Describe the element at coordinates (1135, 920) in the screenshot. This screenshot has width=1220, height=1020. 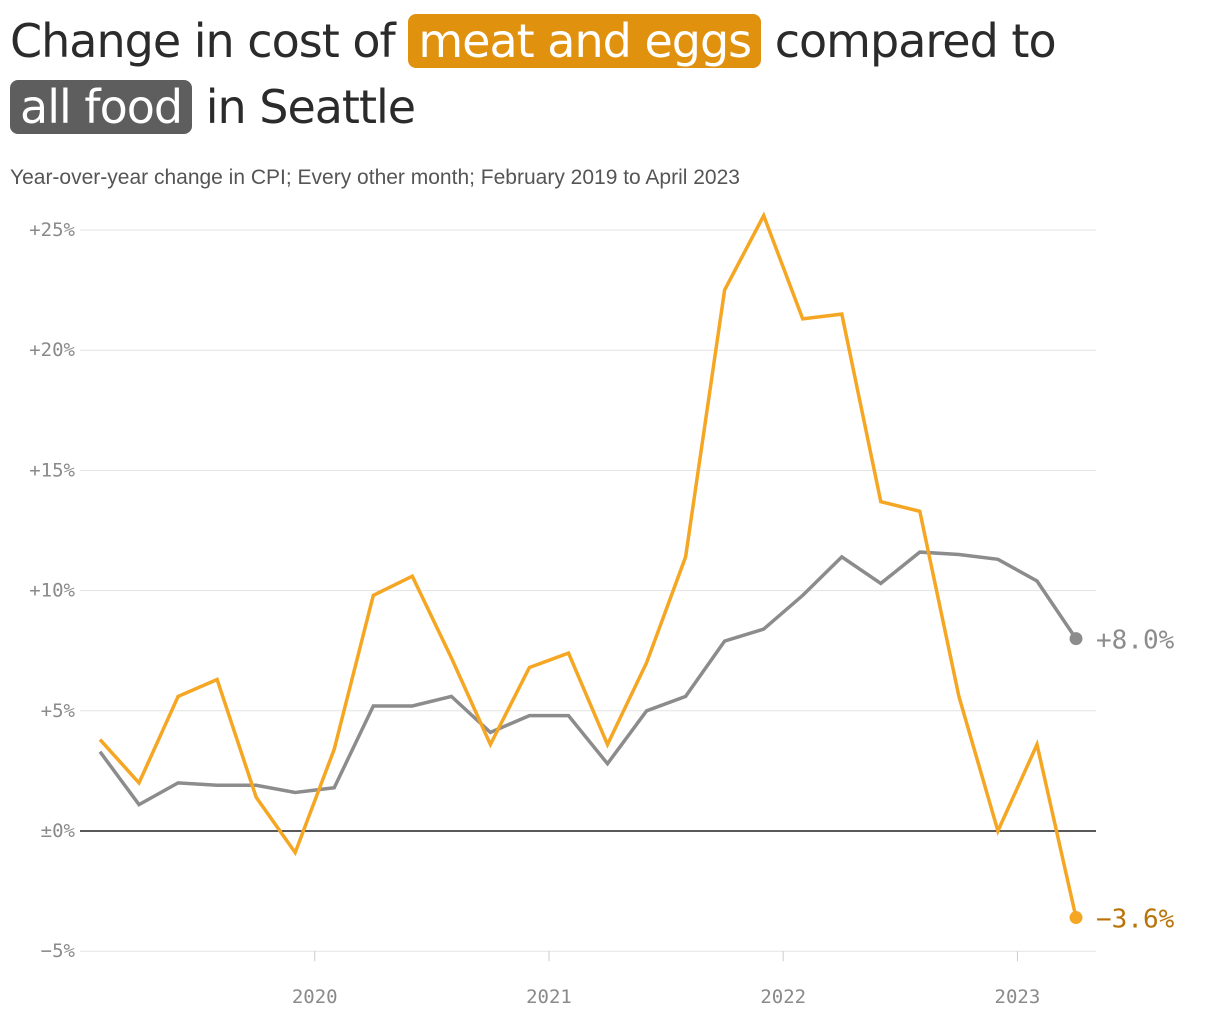
I see `meat-end-label: −3.6%` at that location.